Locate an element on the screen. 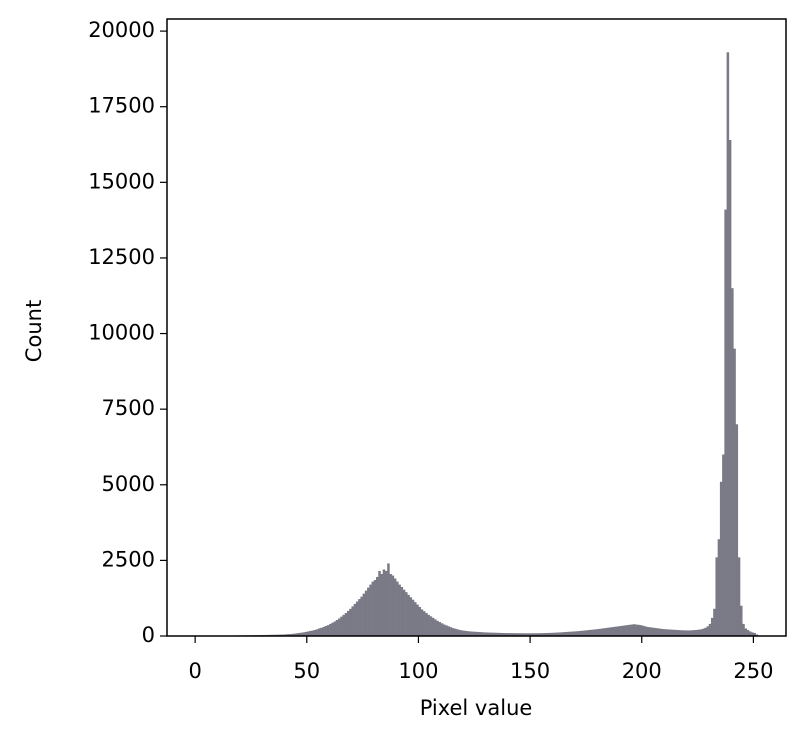 The width and height of the screenshot is (806, 743). x-tick-label: 0 is located at coordinates (194, 671).